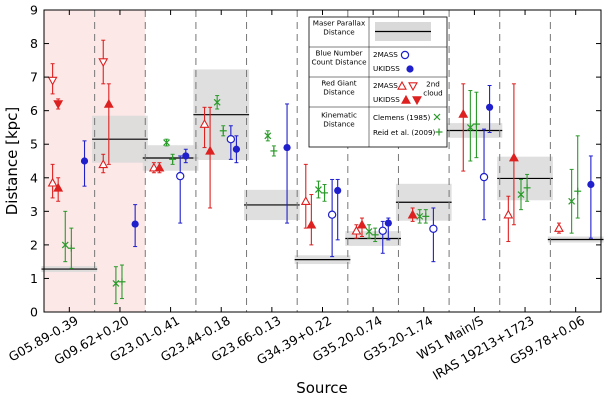 The image size is (610, 404). Describe the element at coordinates (34, 312) in the screenshot. I see `y-tick-label: 0` at that location.